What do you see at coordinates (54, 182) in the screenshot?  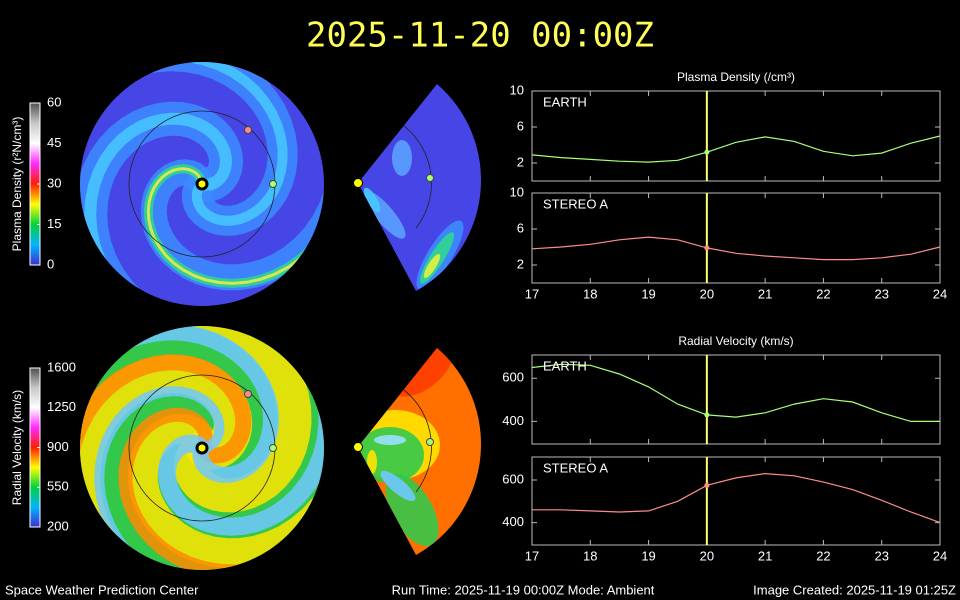 I see `colorbar-tick-label: 30` at bounding box center [54, 182].